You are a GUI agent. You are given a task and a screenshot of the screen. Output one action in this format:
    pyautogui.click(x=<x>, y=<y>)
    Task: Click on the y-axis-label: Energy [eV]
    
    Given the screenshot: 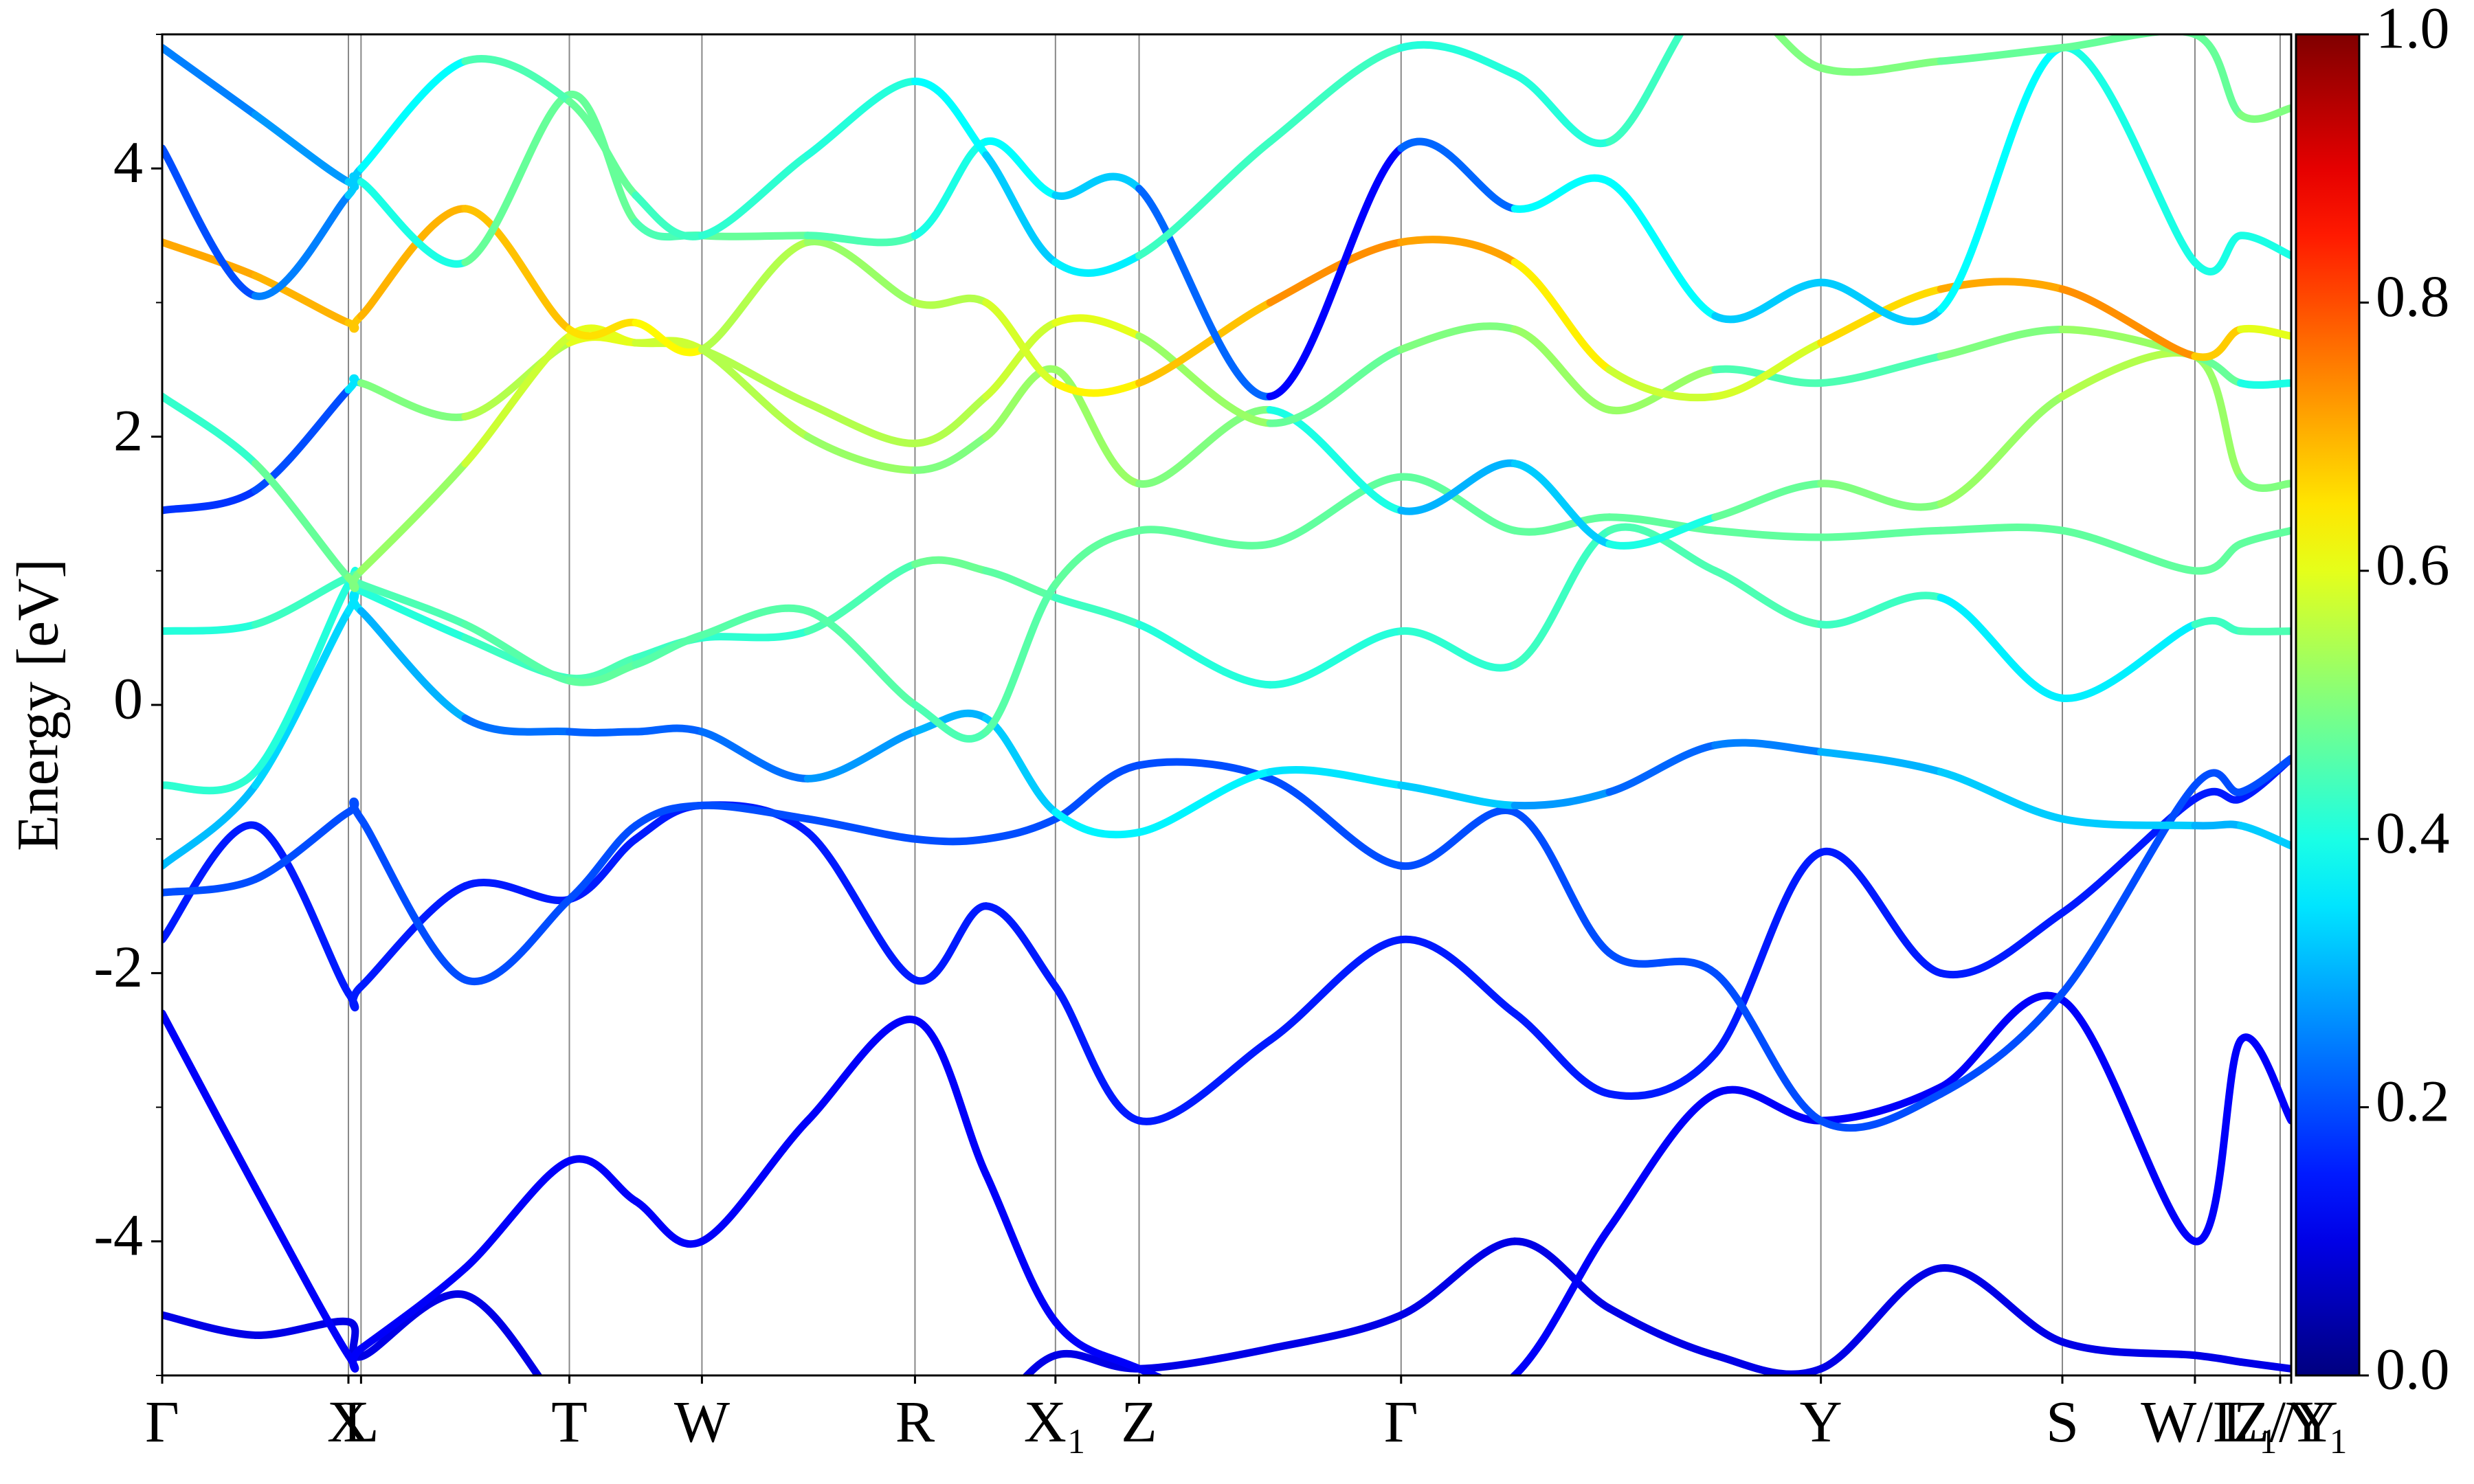 What is the action you would take?
    pyautogui.click(x=38, y=705)
    